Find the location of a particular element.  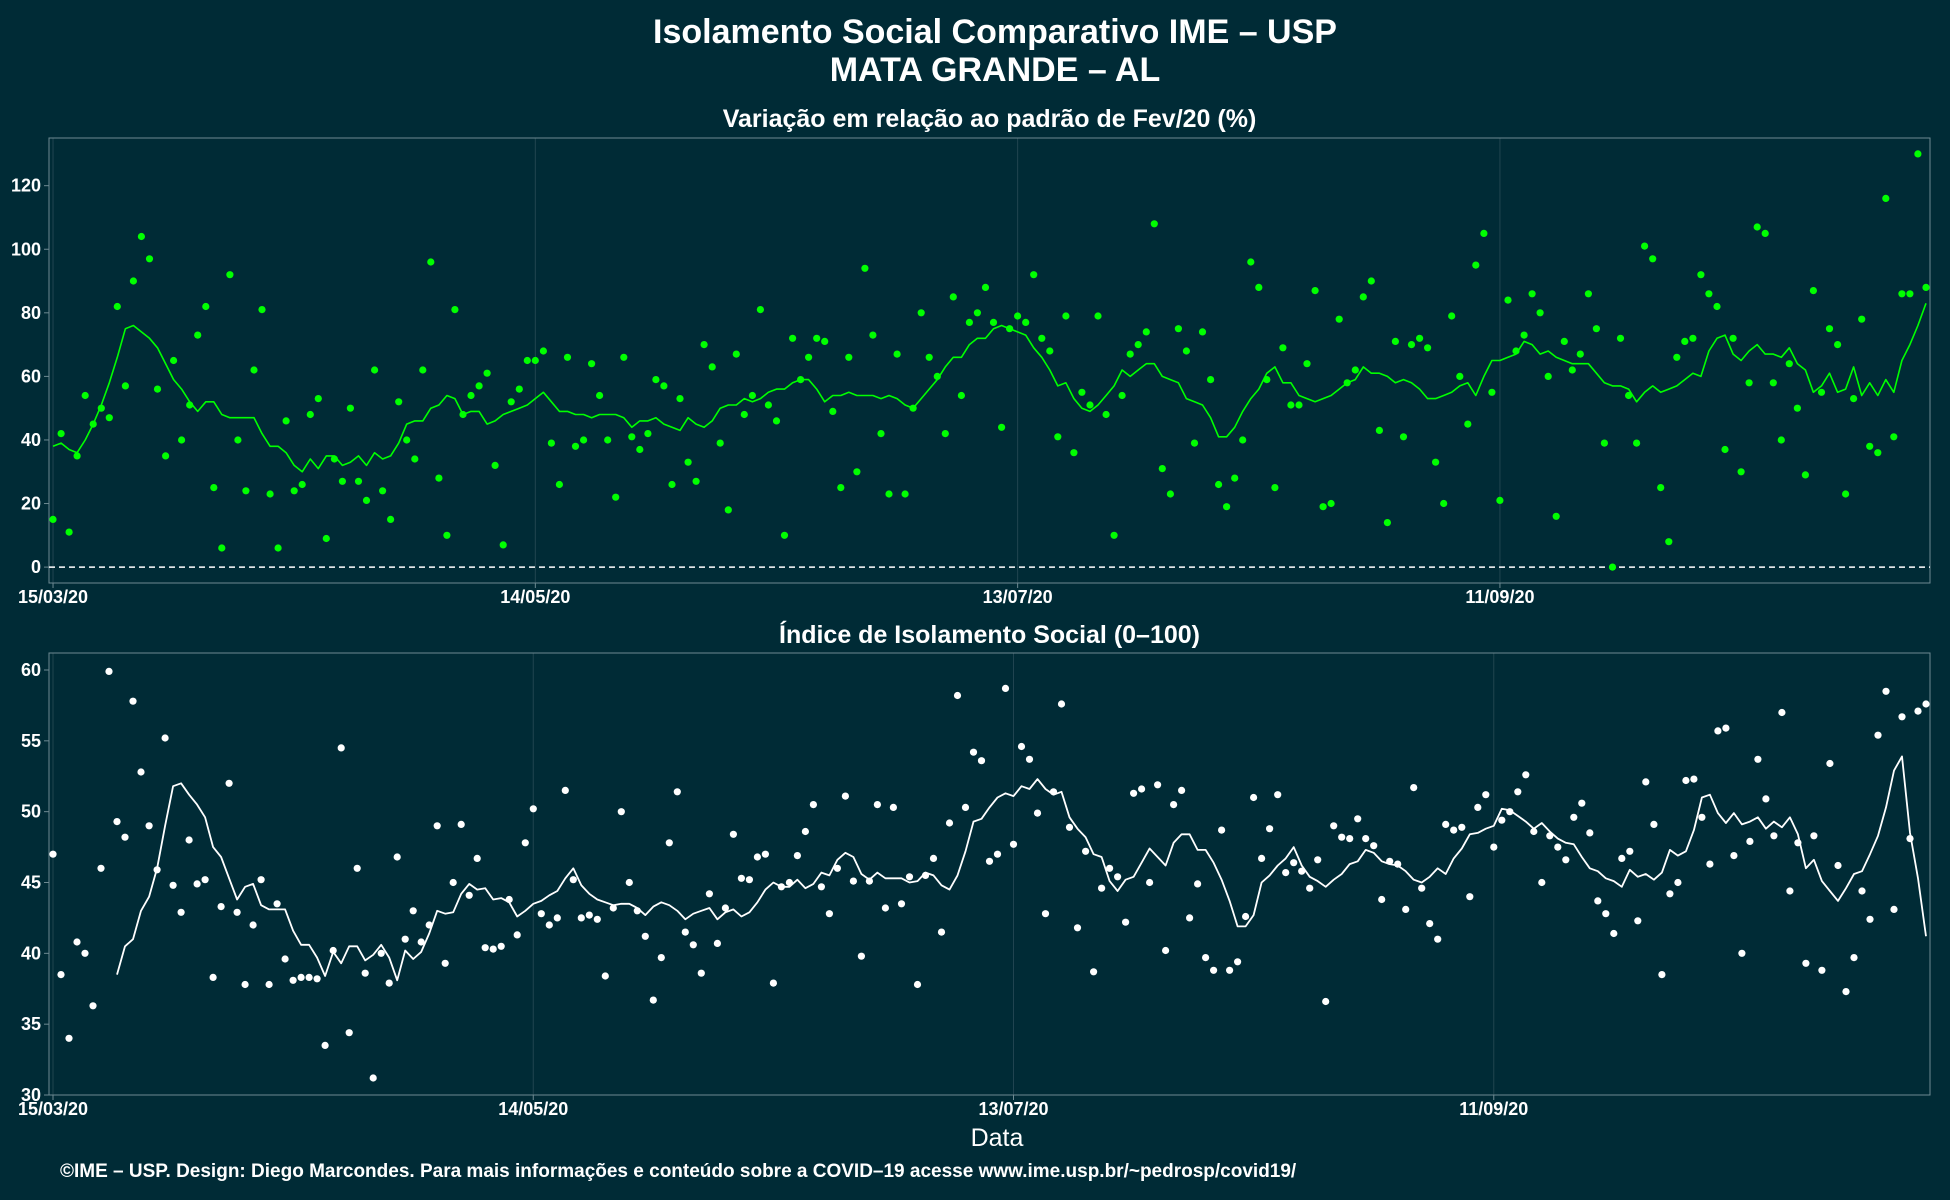

x-tick-label: 15/03/20 is located at coordinates (53, 1109).